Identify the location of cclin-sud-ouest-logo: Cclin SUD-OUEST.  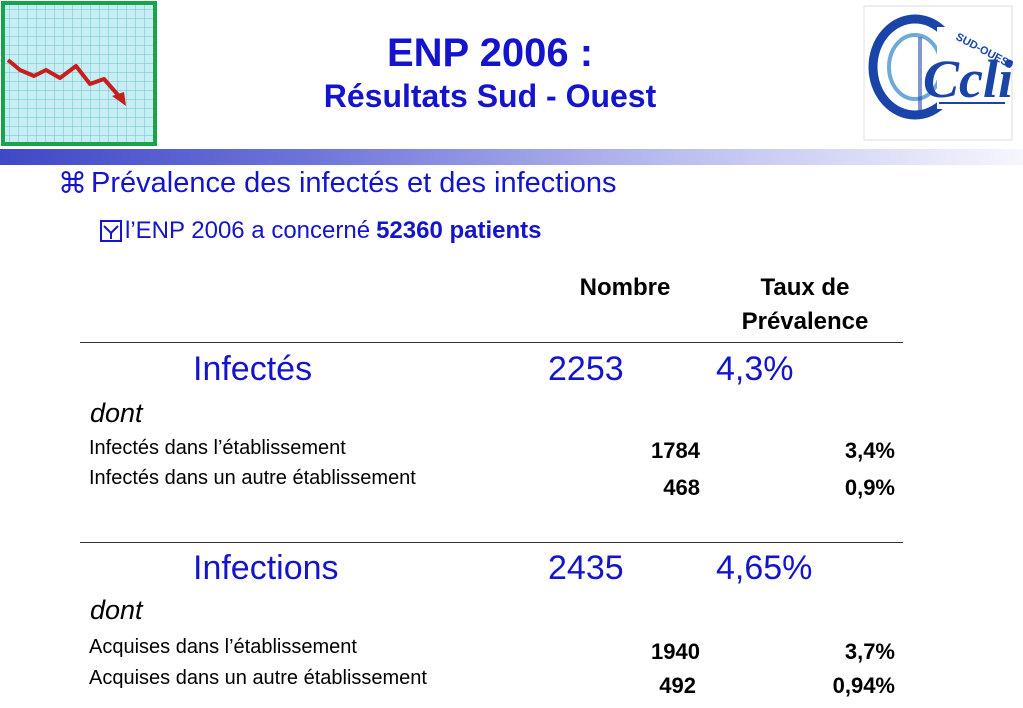
(938, 73).